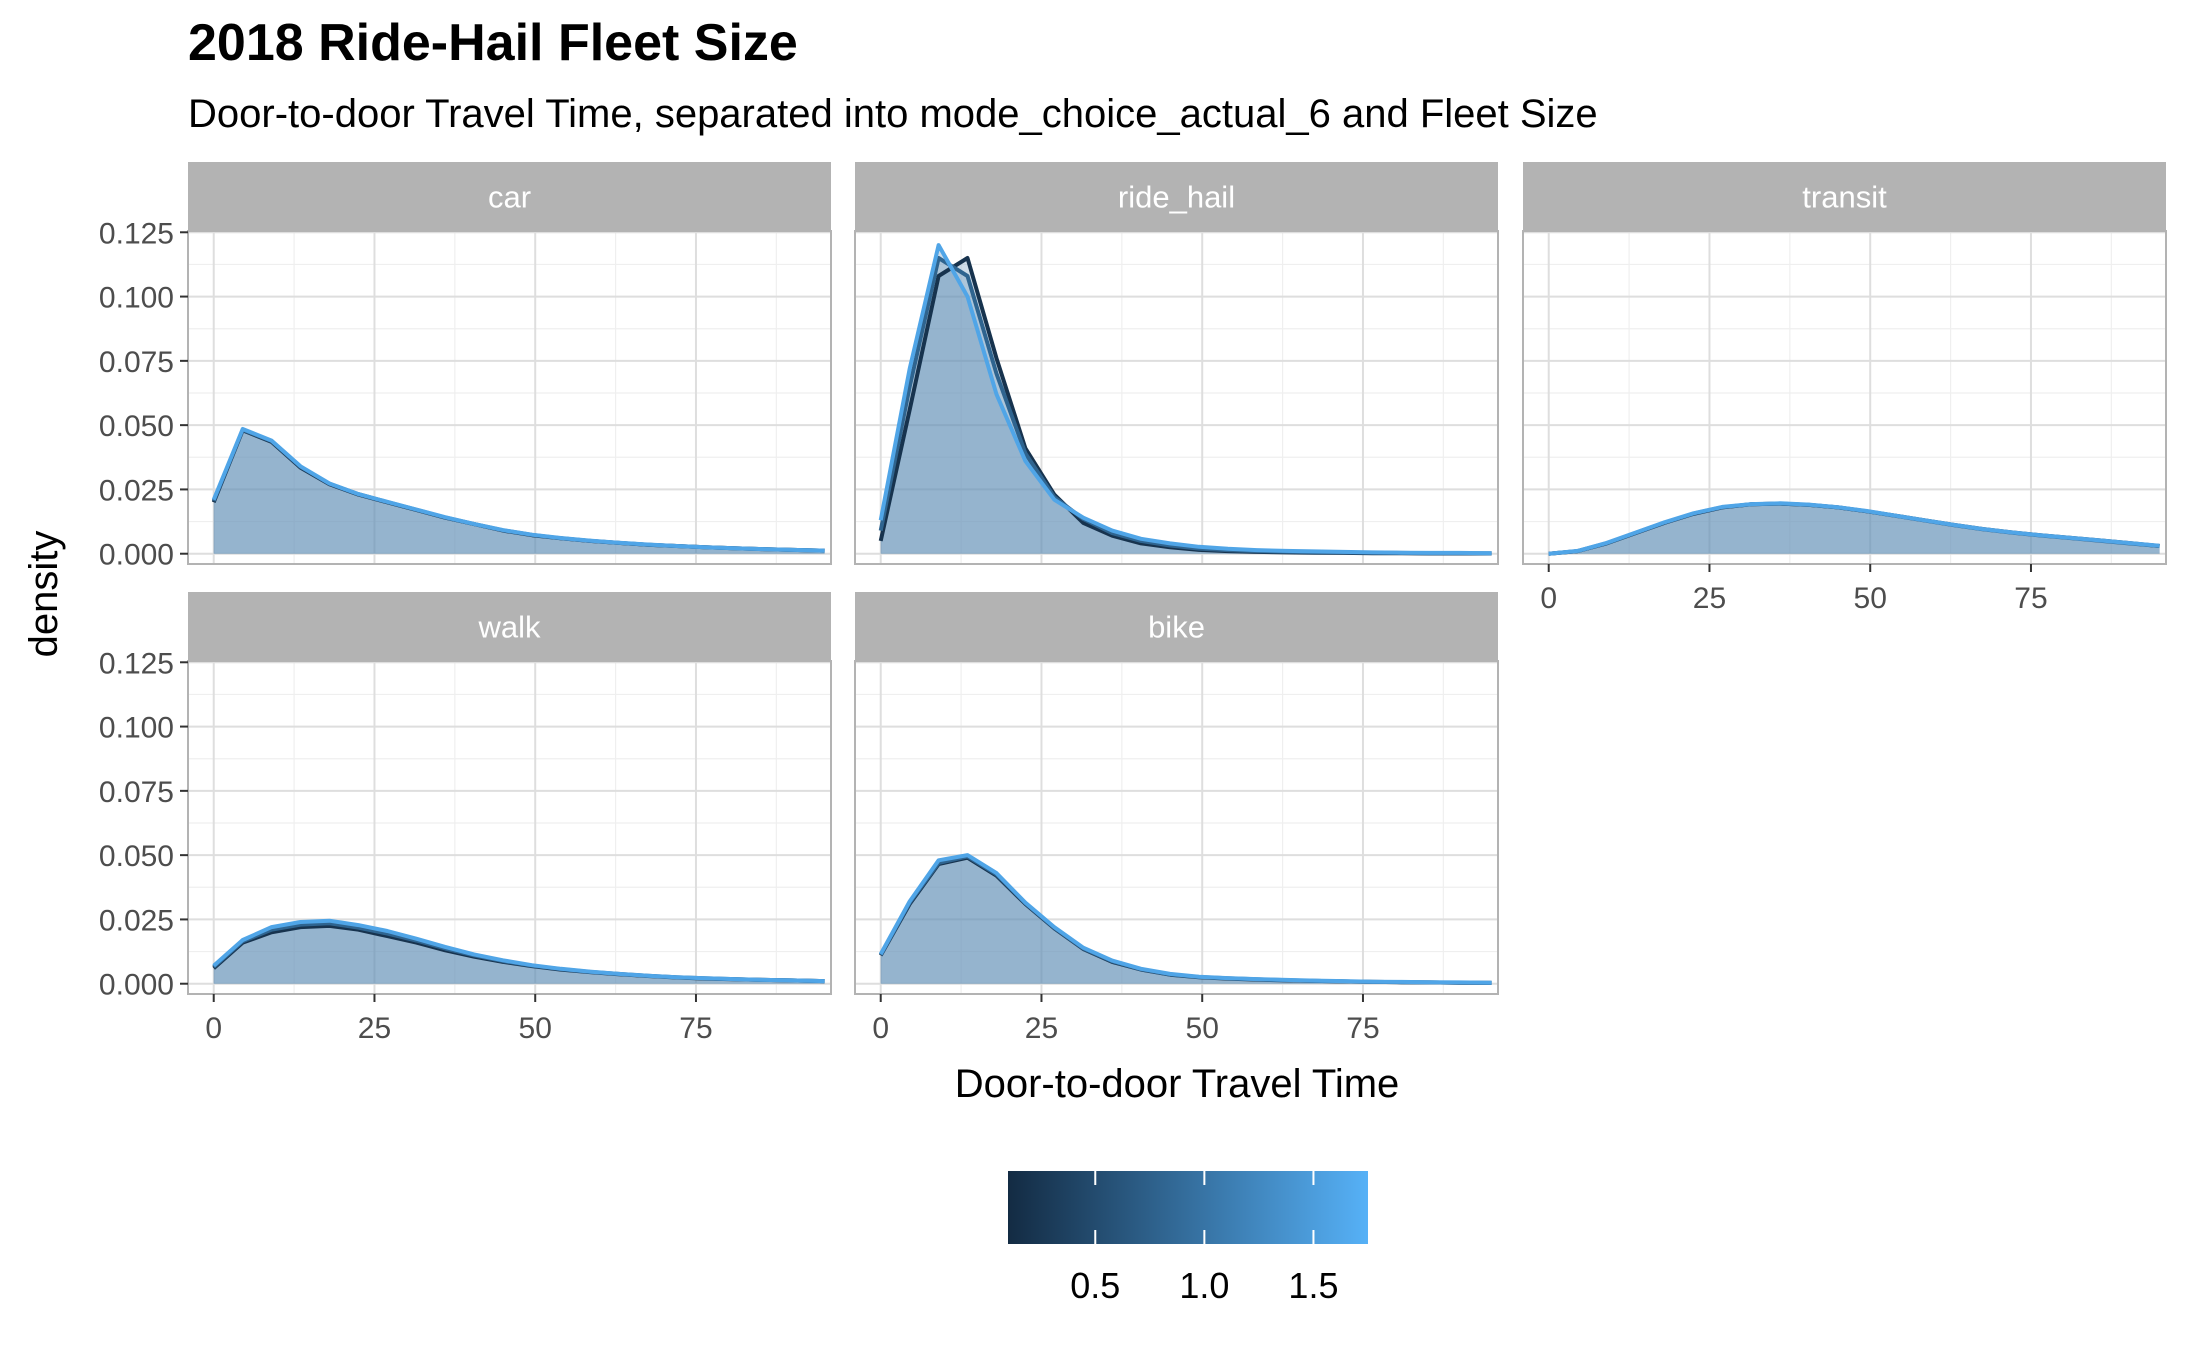  I want to click on y-axis-title: density, so click(44, 594).